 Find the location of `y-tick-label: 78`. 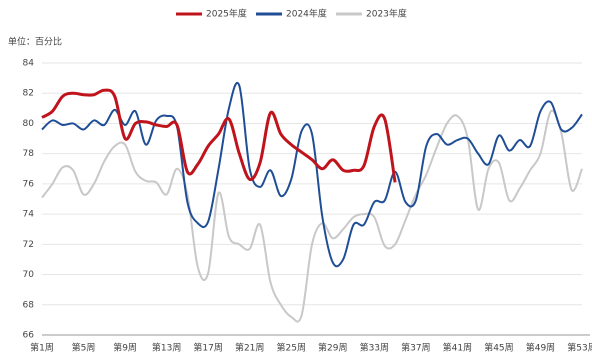

y-tick-label: 78 is located at coordinates (29, 154).